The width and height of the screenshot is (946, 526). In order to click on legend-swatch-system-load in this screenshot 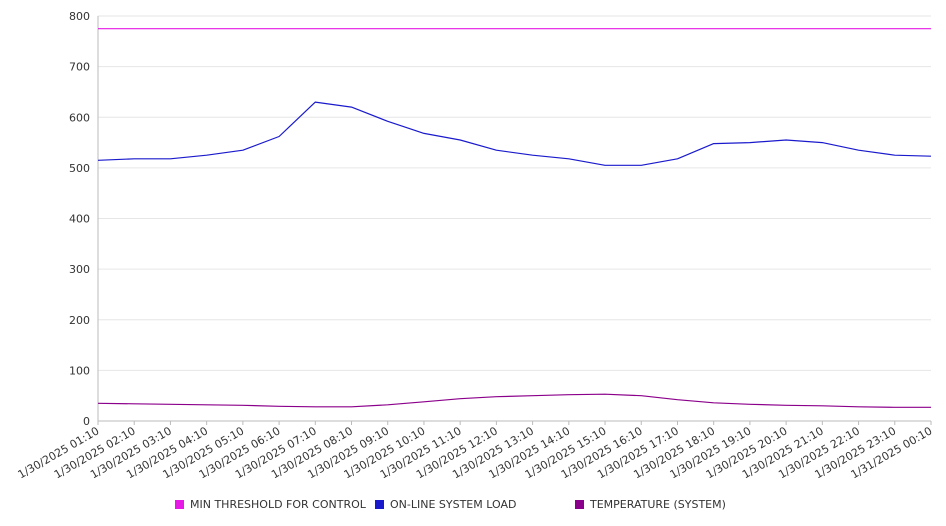, I will do `click(379, 504)`.